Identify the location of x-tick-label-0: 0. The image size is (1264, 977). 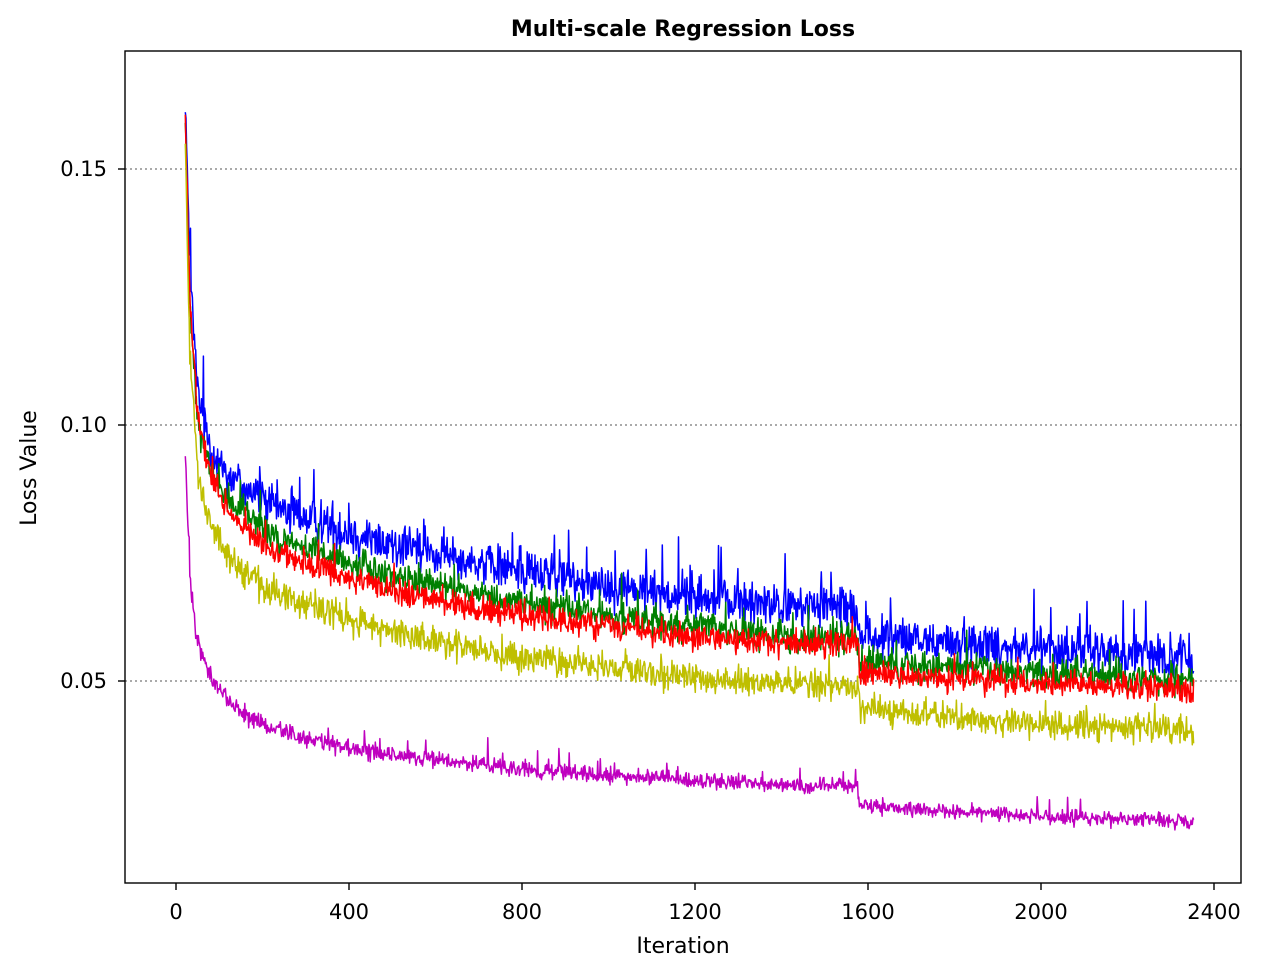
(175, 912).